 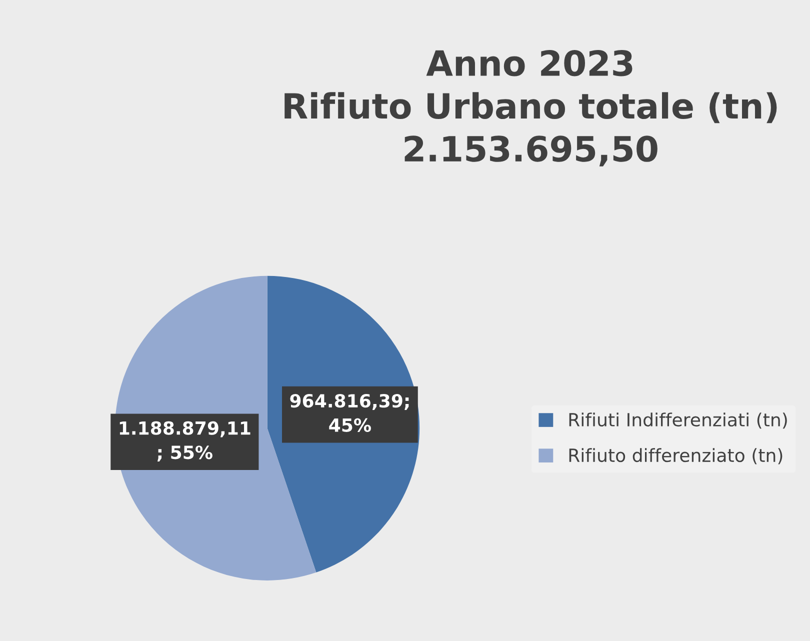 I want to click on data-label: 964.816,39; 45%, so click(x=349, y=413).